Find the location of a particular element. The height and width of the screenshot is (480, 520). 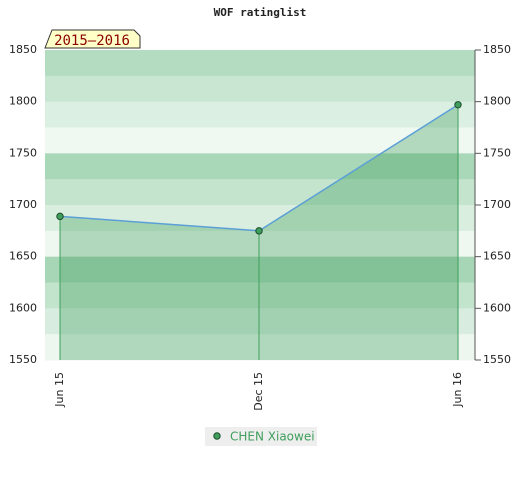

y2-tick-label: 1800 is located at coordinates (497, 101).